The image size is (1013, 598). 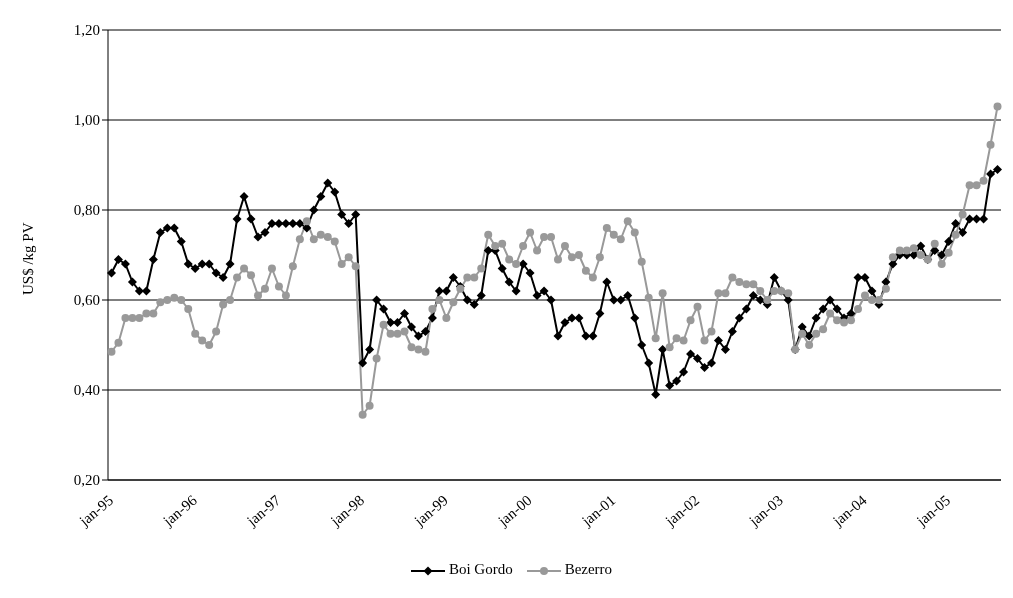 I want to click on y-tick-label: 0,80, so click(x=86, y=210).